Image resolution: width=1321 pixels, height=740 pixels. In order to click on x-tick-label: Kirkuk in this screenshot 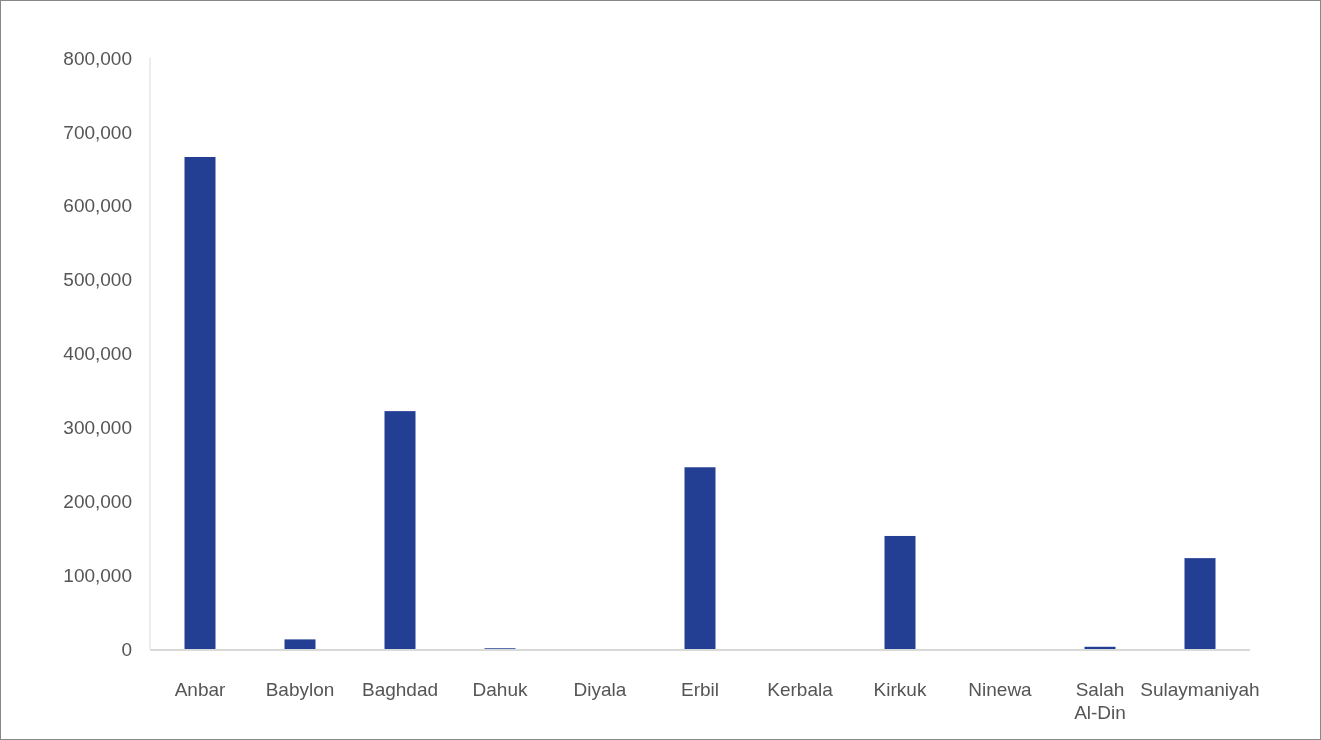, I will do `click(900, 689)`.